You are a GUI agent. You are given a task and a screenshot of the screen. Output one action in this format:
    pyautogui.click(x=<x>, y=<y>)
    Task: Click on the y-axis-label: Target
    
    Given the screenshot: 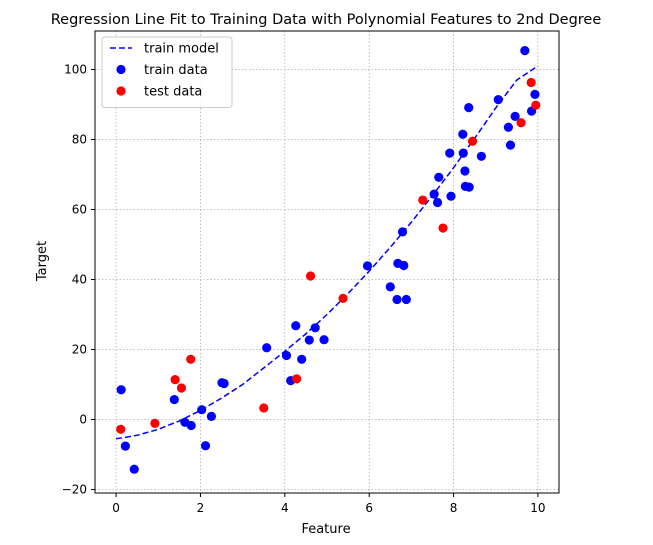 What is the action you would take?
    pyautogui.click(x=42, y=261)
    